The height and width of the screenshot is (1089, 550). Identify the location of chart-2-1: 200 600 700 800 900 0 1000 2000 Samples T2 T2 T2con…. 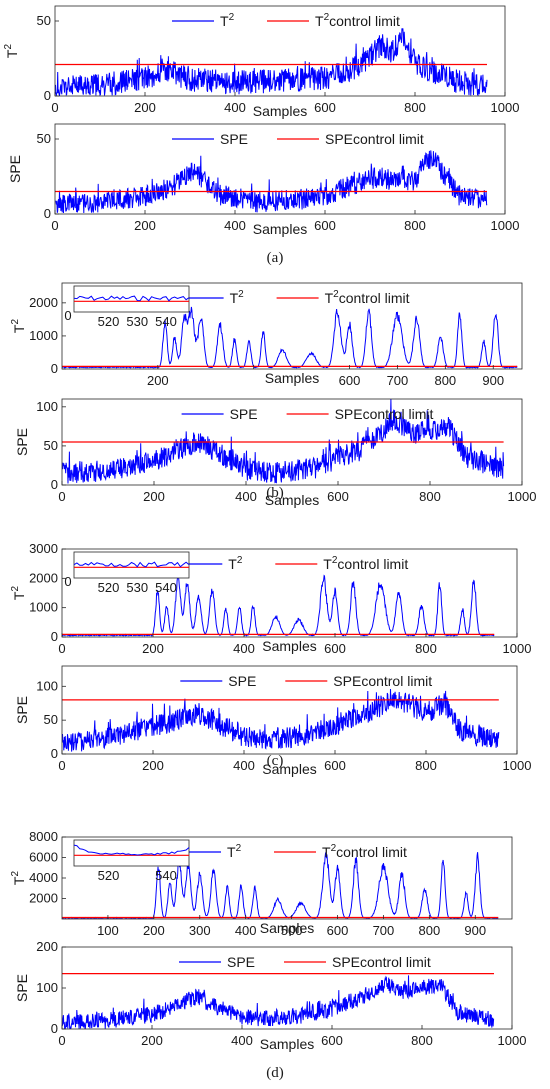
(266, 335).